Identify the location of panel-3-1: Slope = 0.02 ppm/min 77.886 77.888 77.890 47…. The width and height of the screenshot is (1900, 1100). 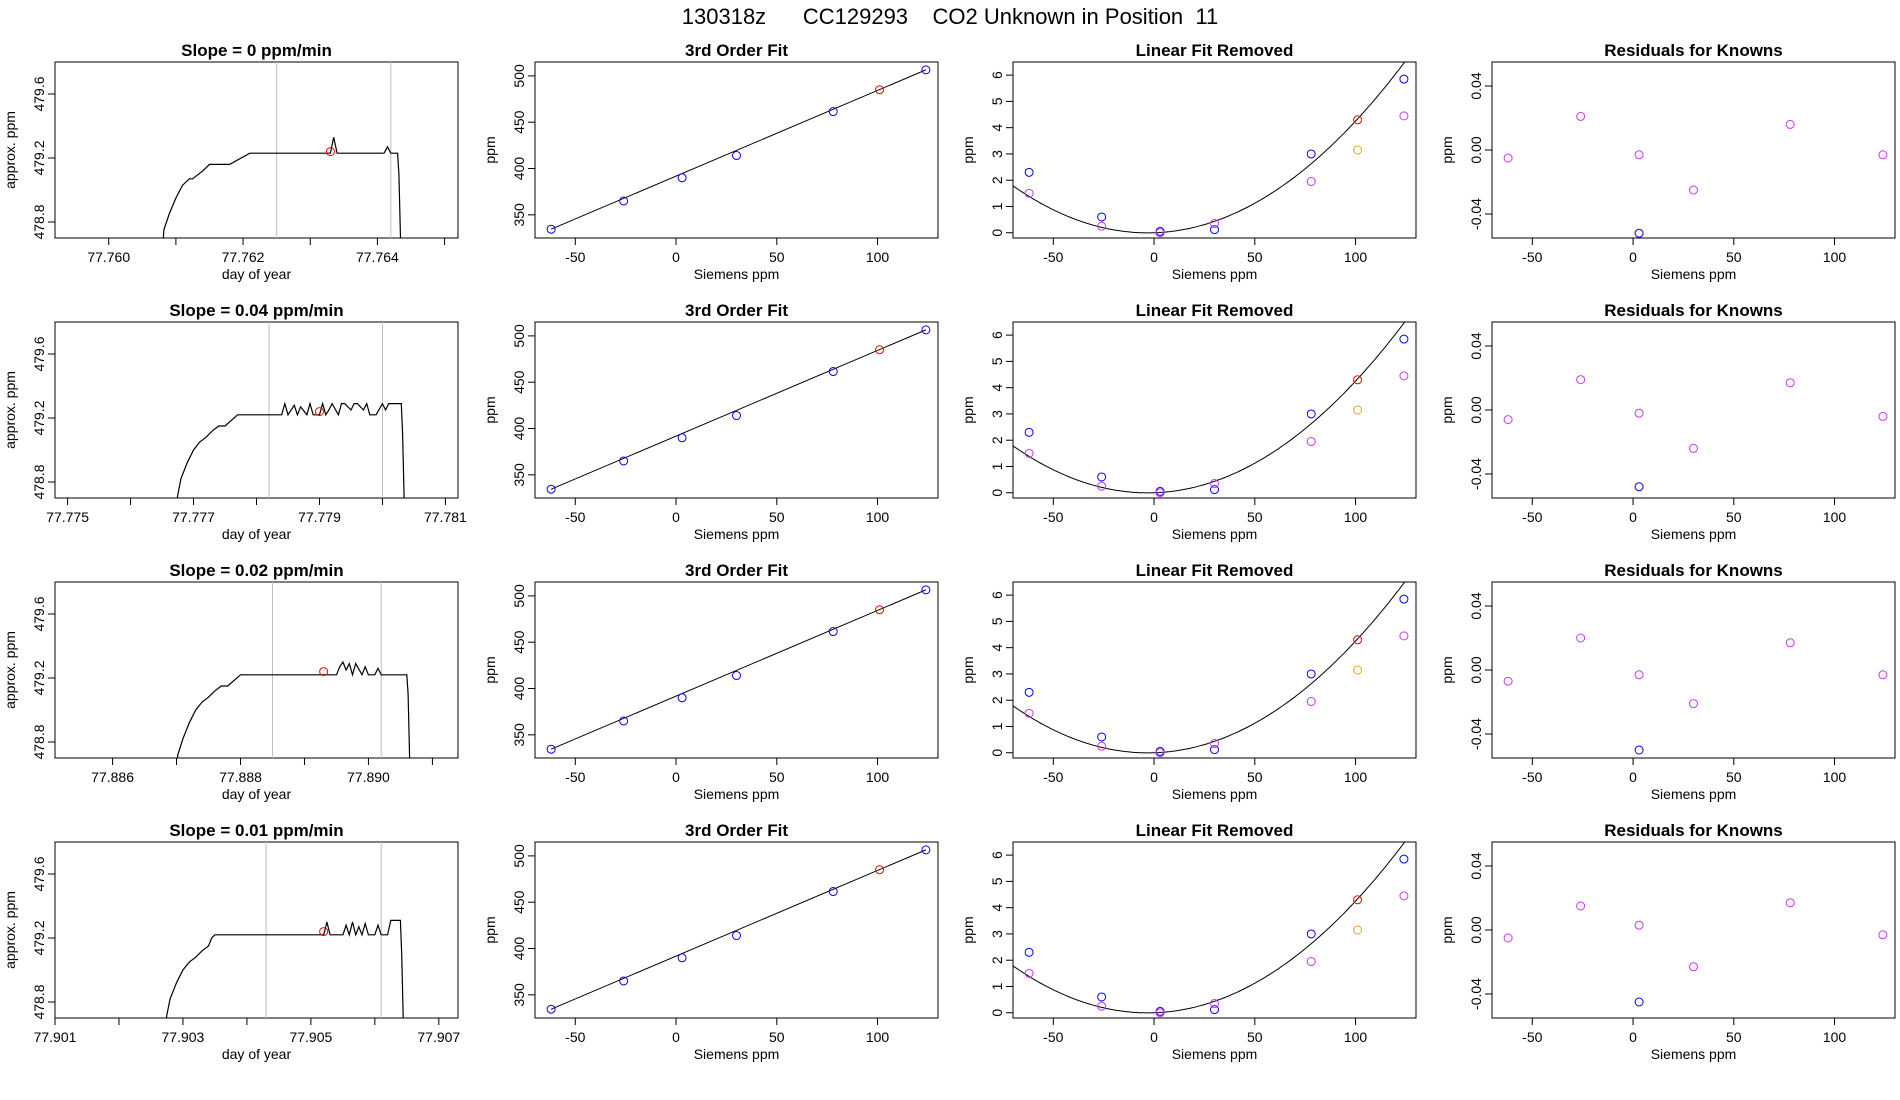
(230, 681).